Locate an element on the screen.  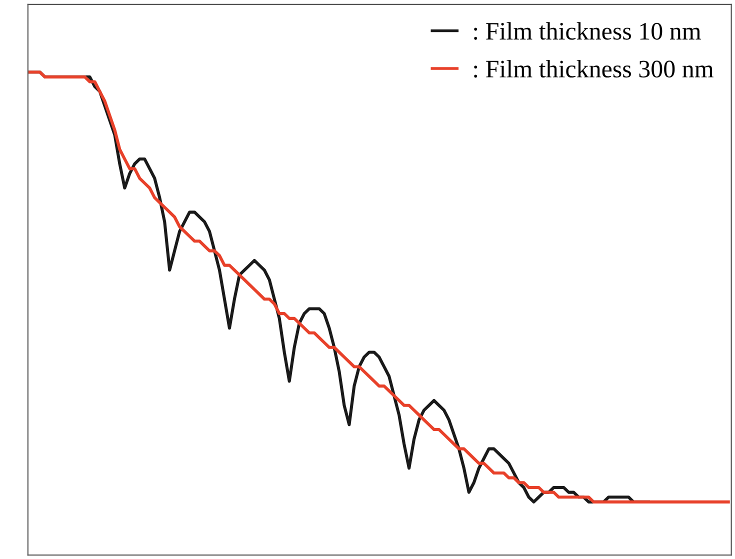
legend-label: : Film thickness 300 nm is located at coordinates (594, 69).